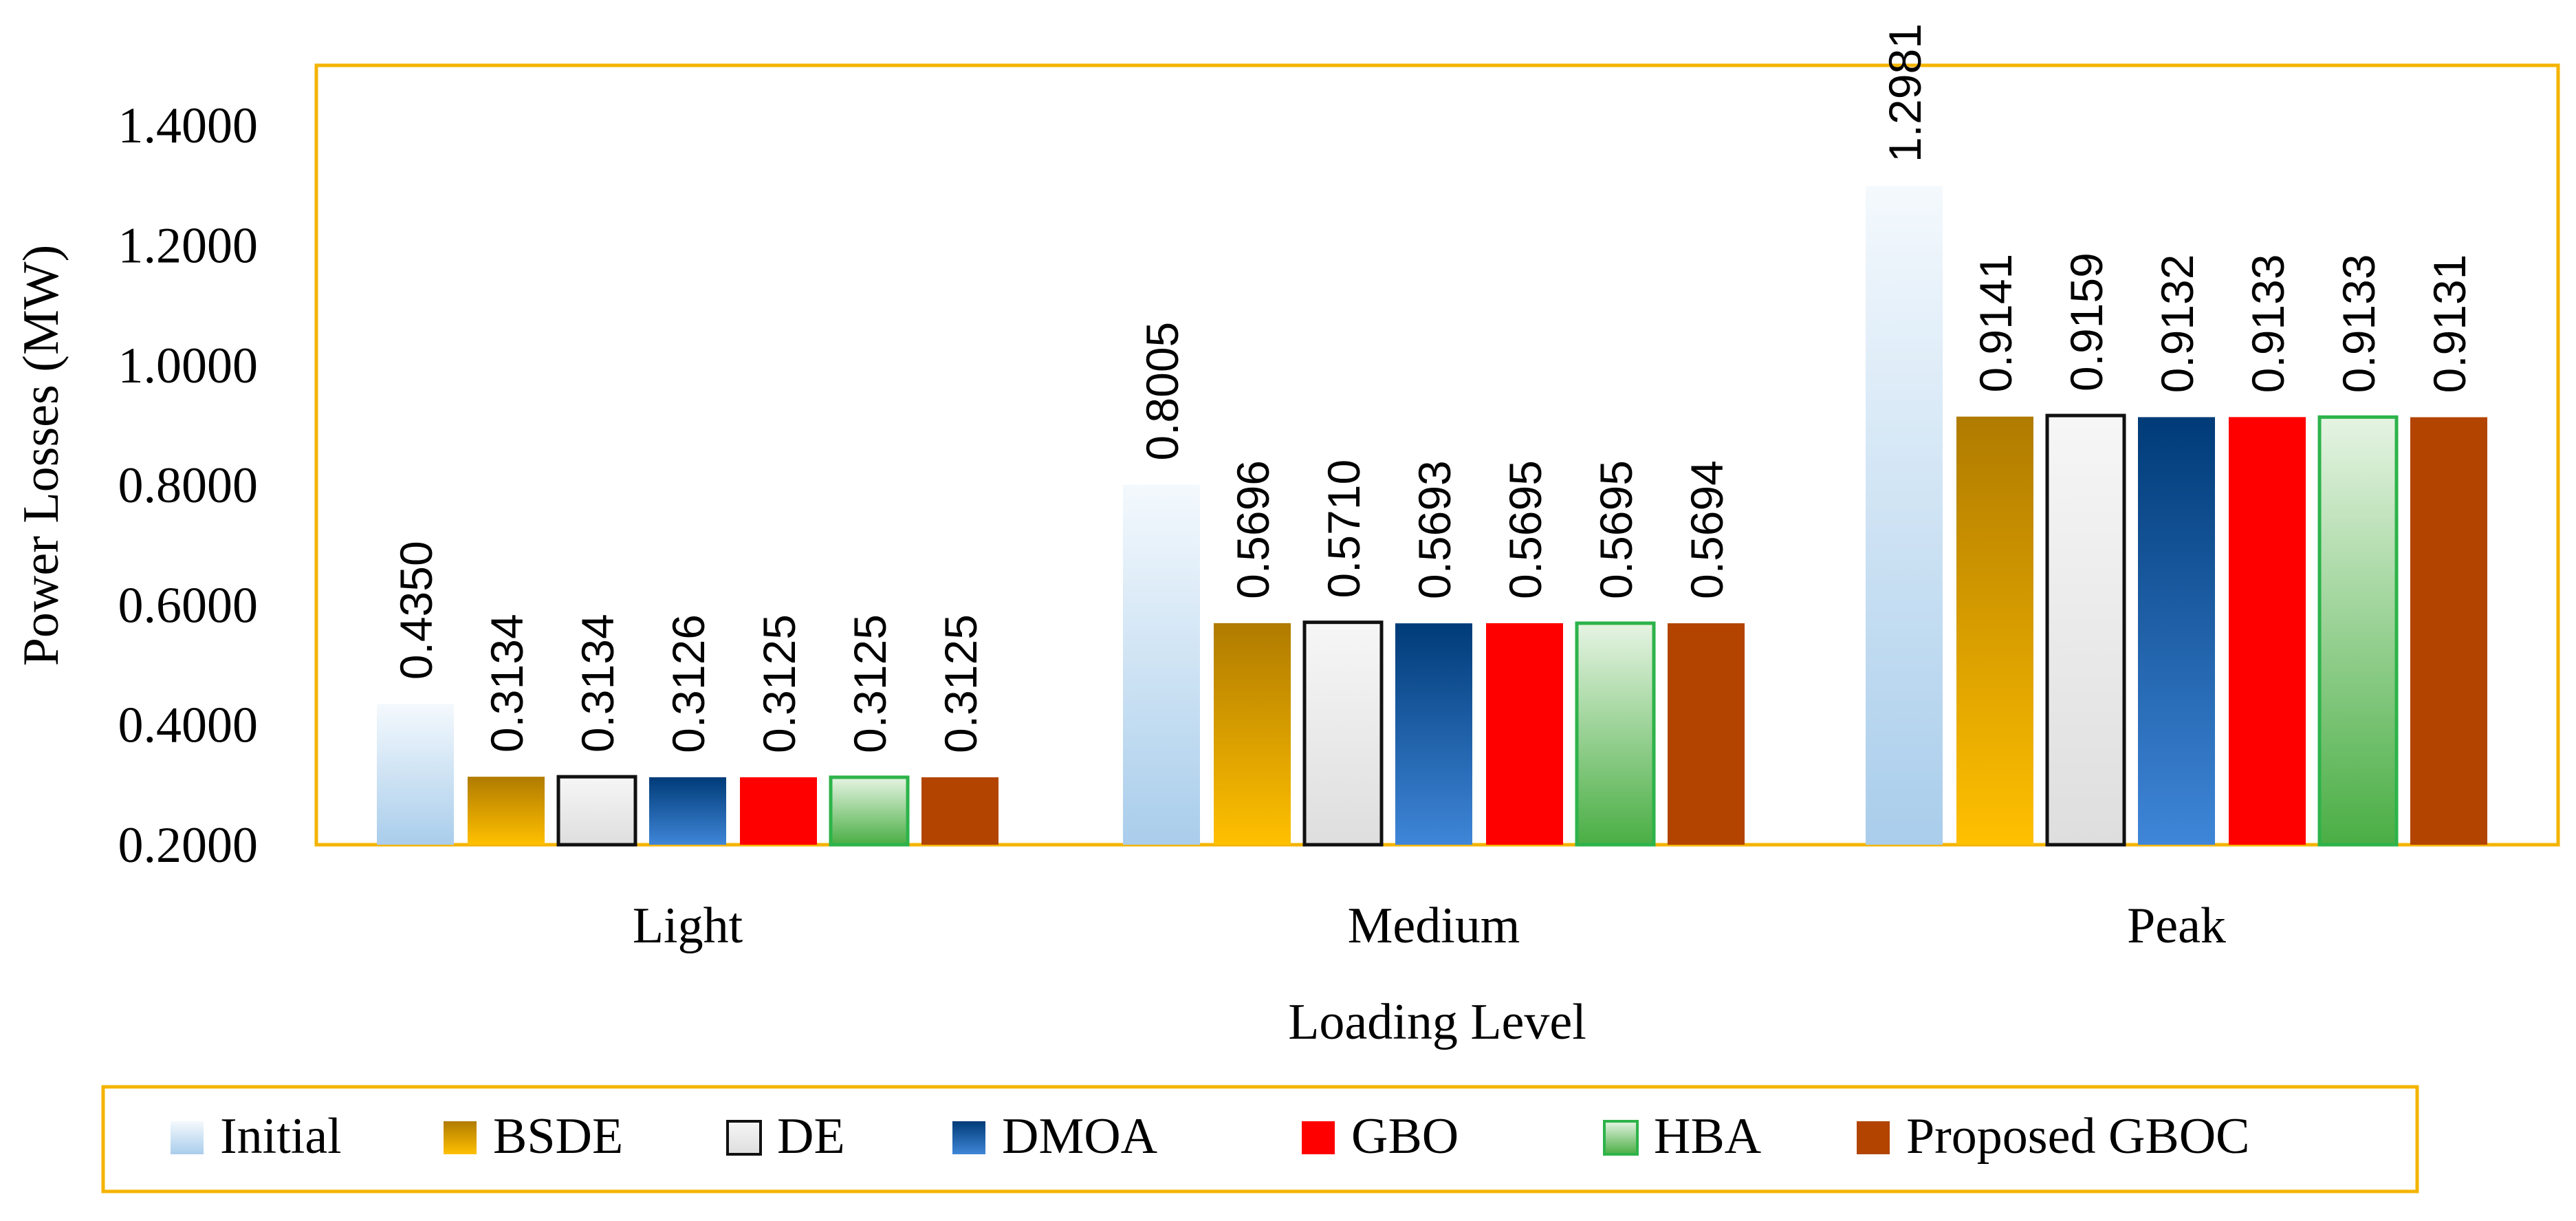  I want to click on legend-label: GBO, so click(1405, 1136).